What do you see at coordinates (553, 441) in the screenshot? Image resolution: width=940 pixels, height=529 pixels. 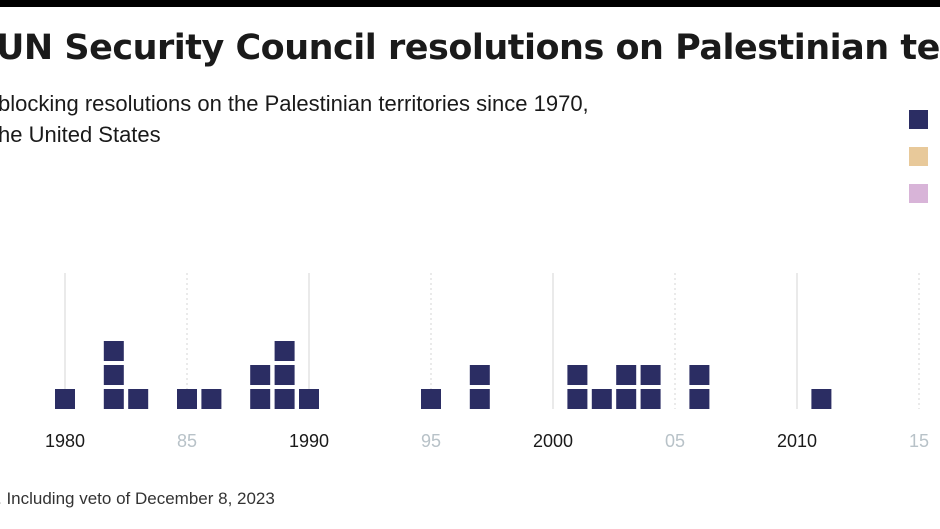 I see `tick-label-2000: 2000` at bounding box center [553, 441].